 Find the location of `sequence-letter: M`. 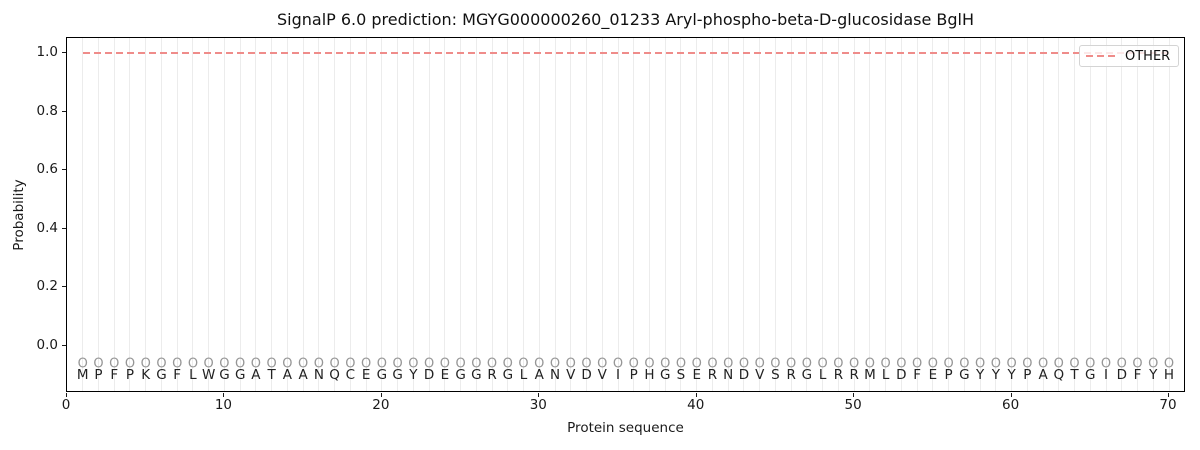

sequence-letter: M is located at coordinates (82, 375).